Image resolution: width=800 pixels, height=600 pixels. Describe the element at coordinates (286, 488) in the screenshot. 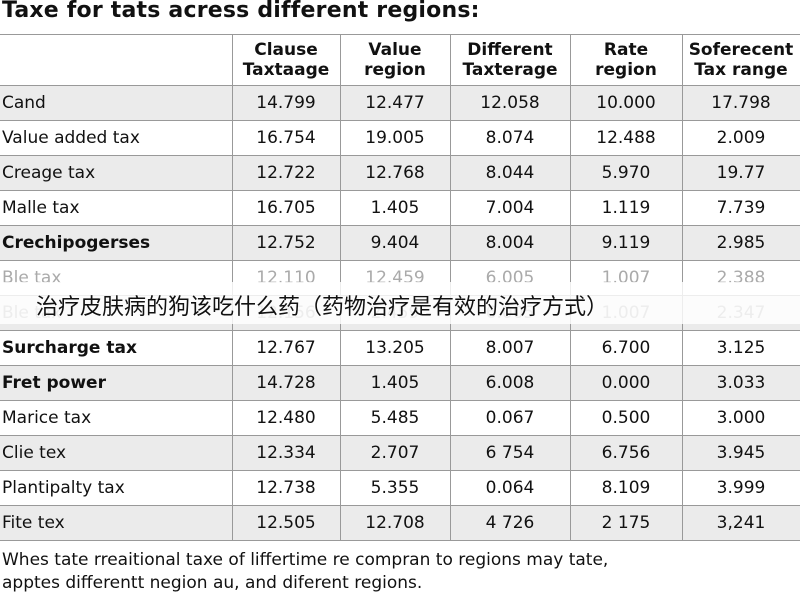

I see `value-cell: 12.738` at that location.